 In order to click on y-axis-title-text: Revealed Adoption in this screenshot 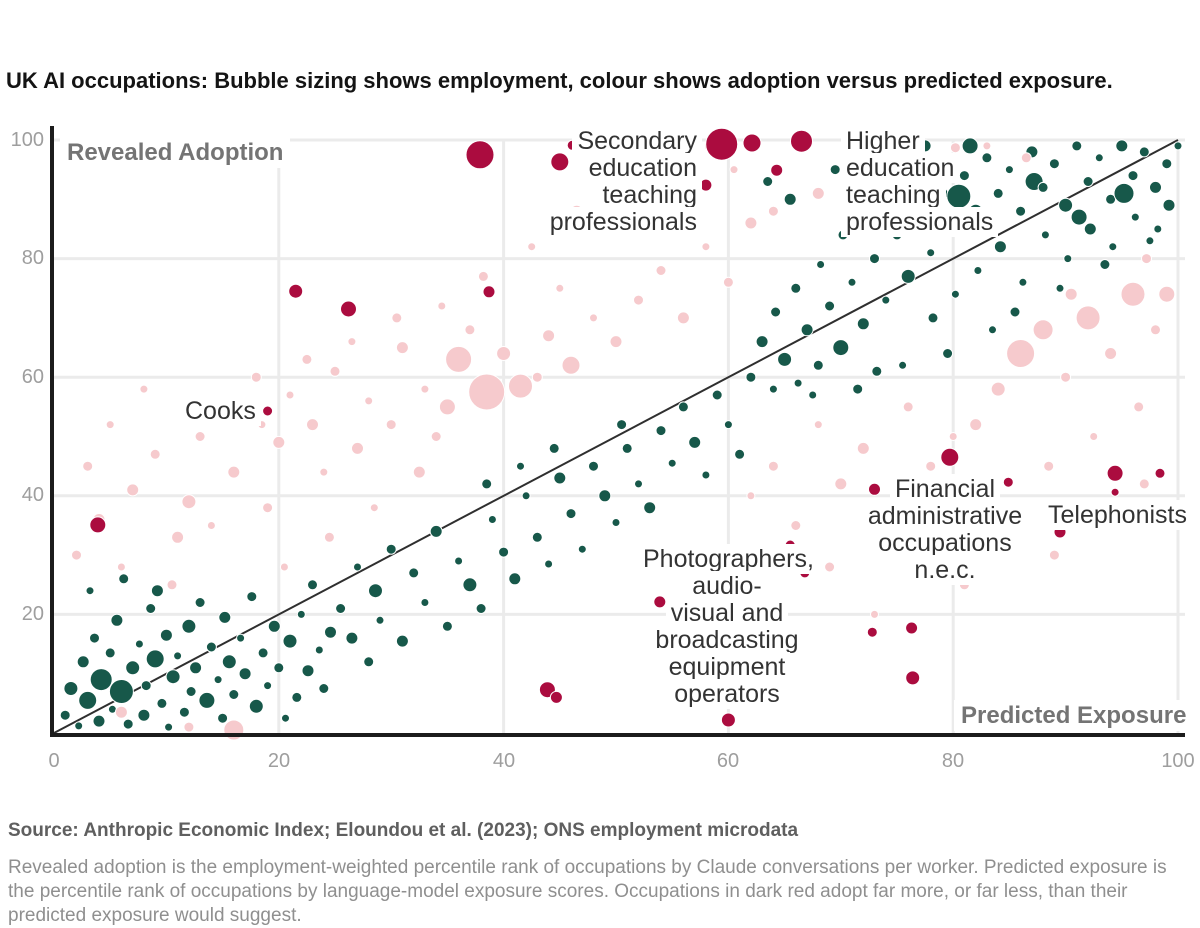, I will do `click(175, 152)`.